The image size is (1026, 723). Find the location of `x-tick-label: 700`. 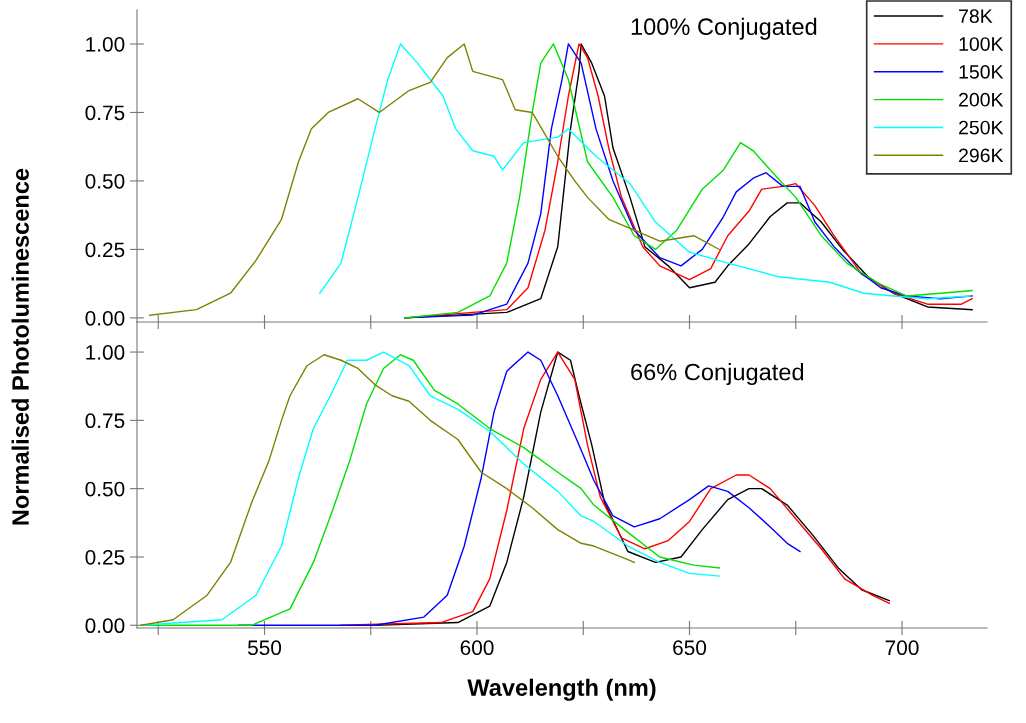

x-tick-label: 700 is located at coordinates (902, 648).